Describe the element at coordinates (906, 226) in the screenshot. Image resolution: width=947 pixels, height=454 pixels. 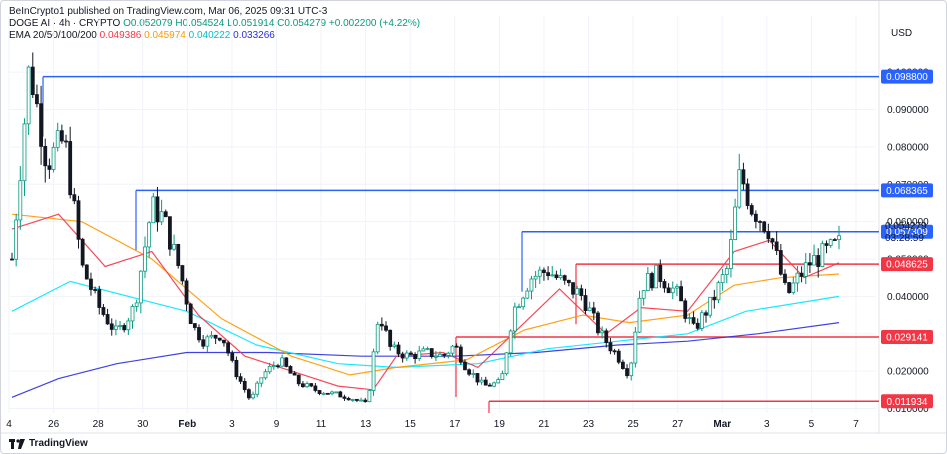
I see `last-price-label: 0.054279` at that location.